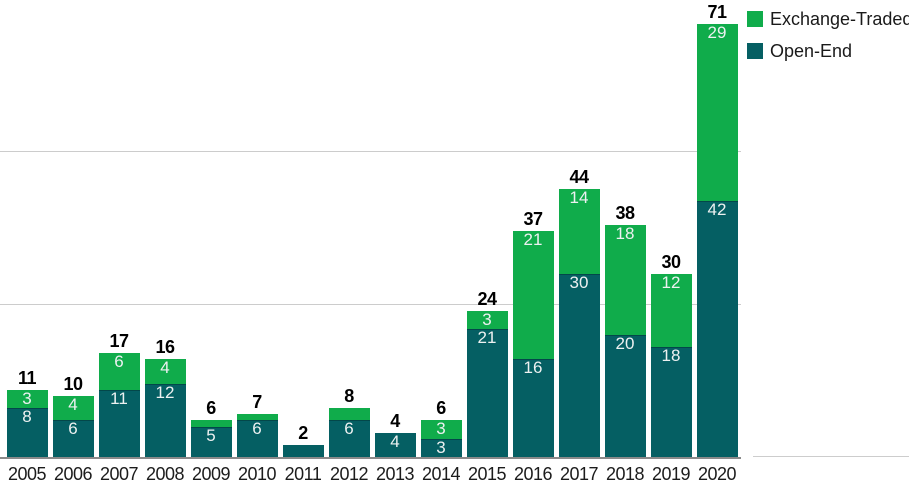  What do you see at coordinates (487, 319) in the screenshot?
I see `bar-segment-exchange-traded-2015: 3` at bounding box center [487, 319].